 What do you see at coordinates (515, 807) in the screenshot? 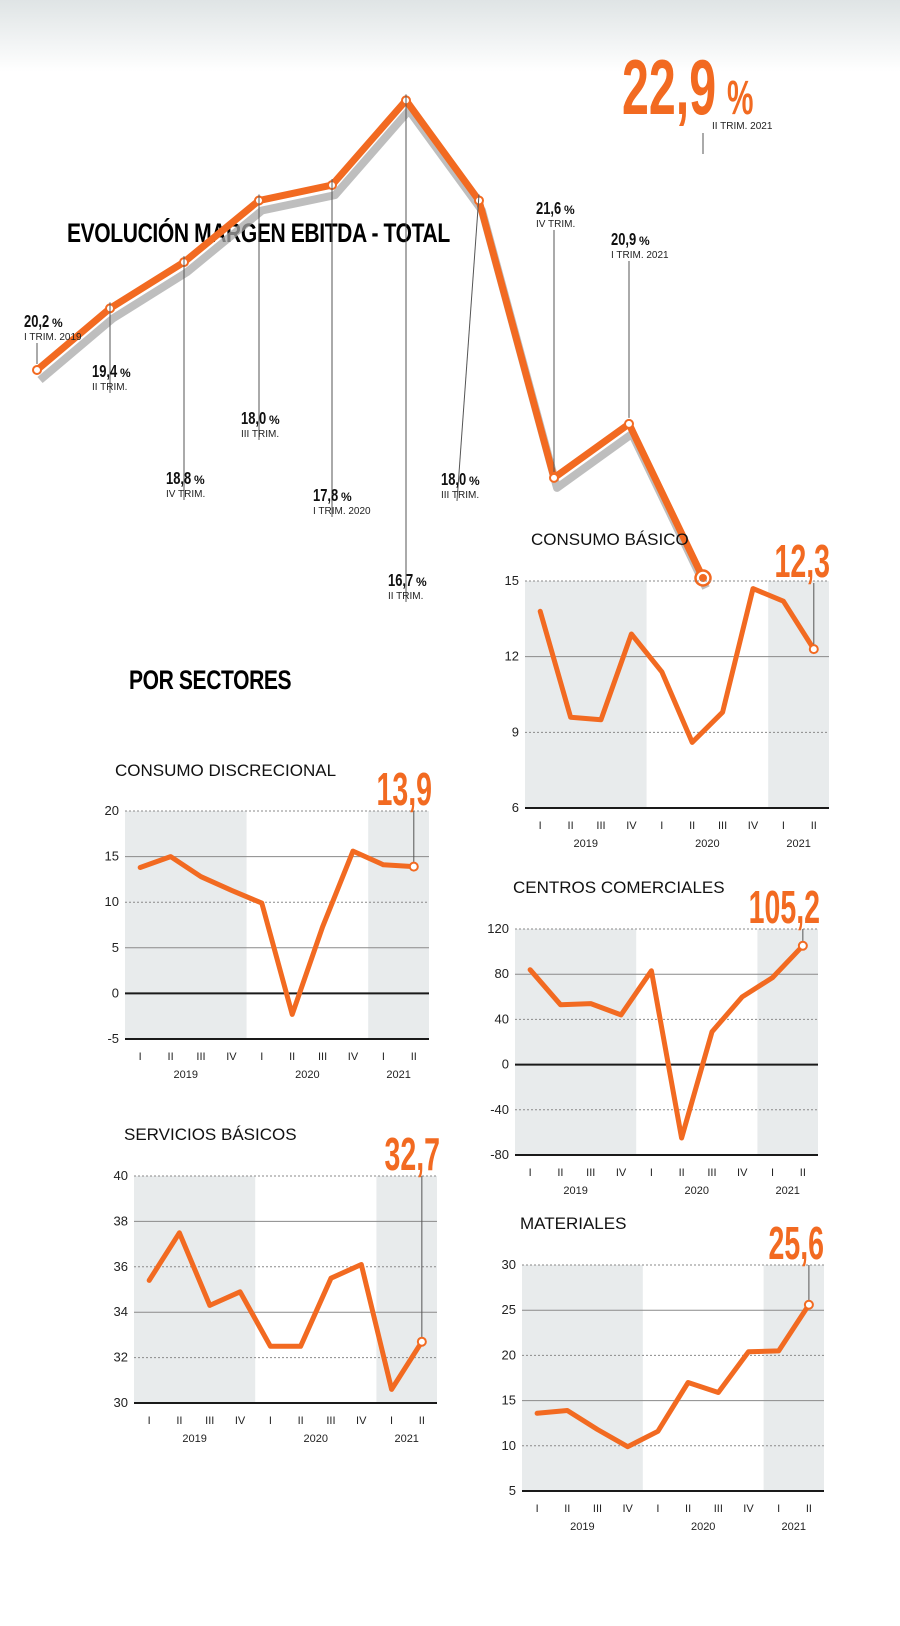
I see `y-tick-label: 6` at bounding box center [515, 807].